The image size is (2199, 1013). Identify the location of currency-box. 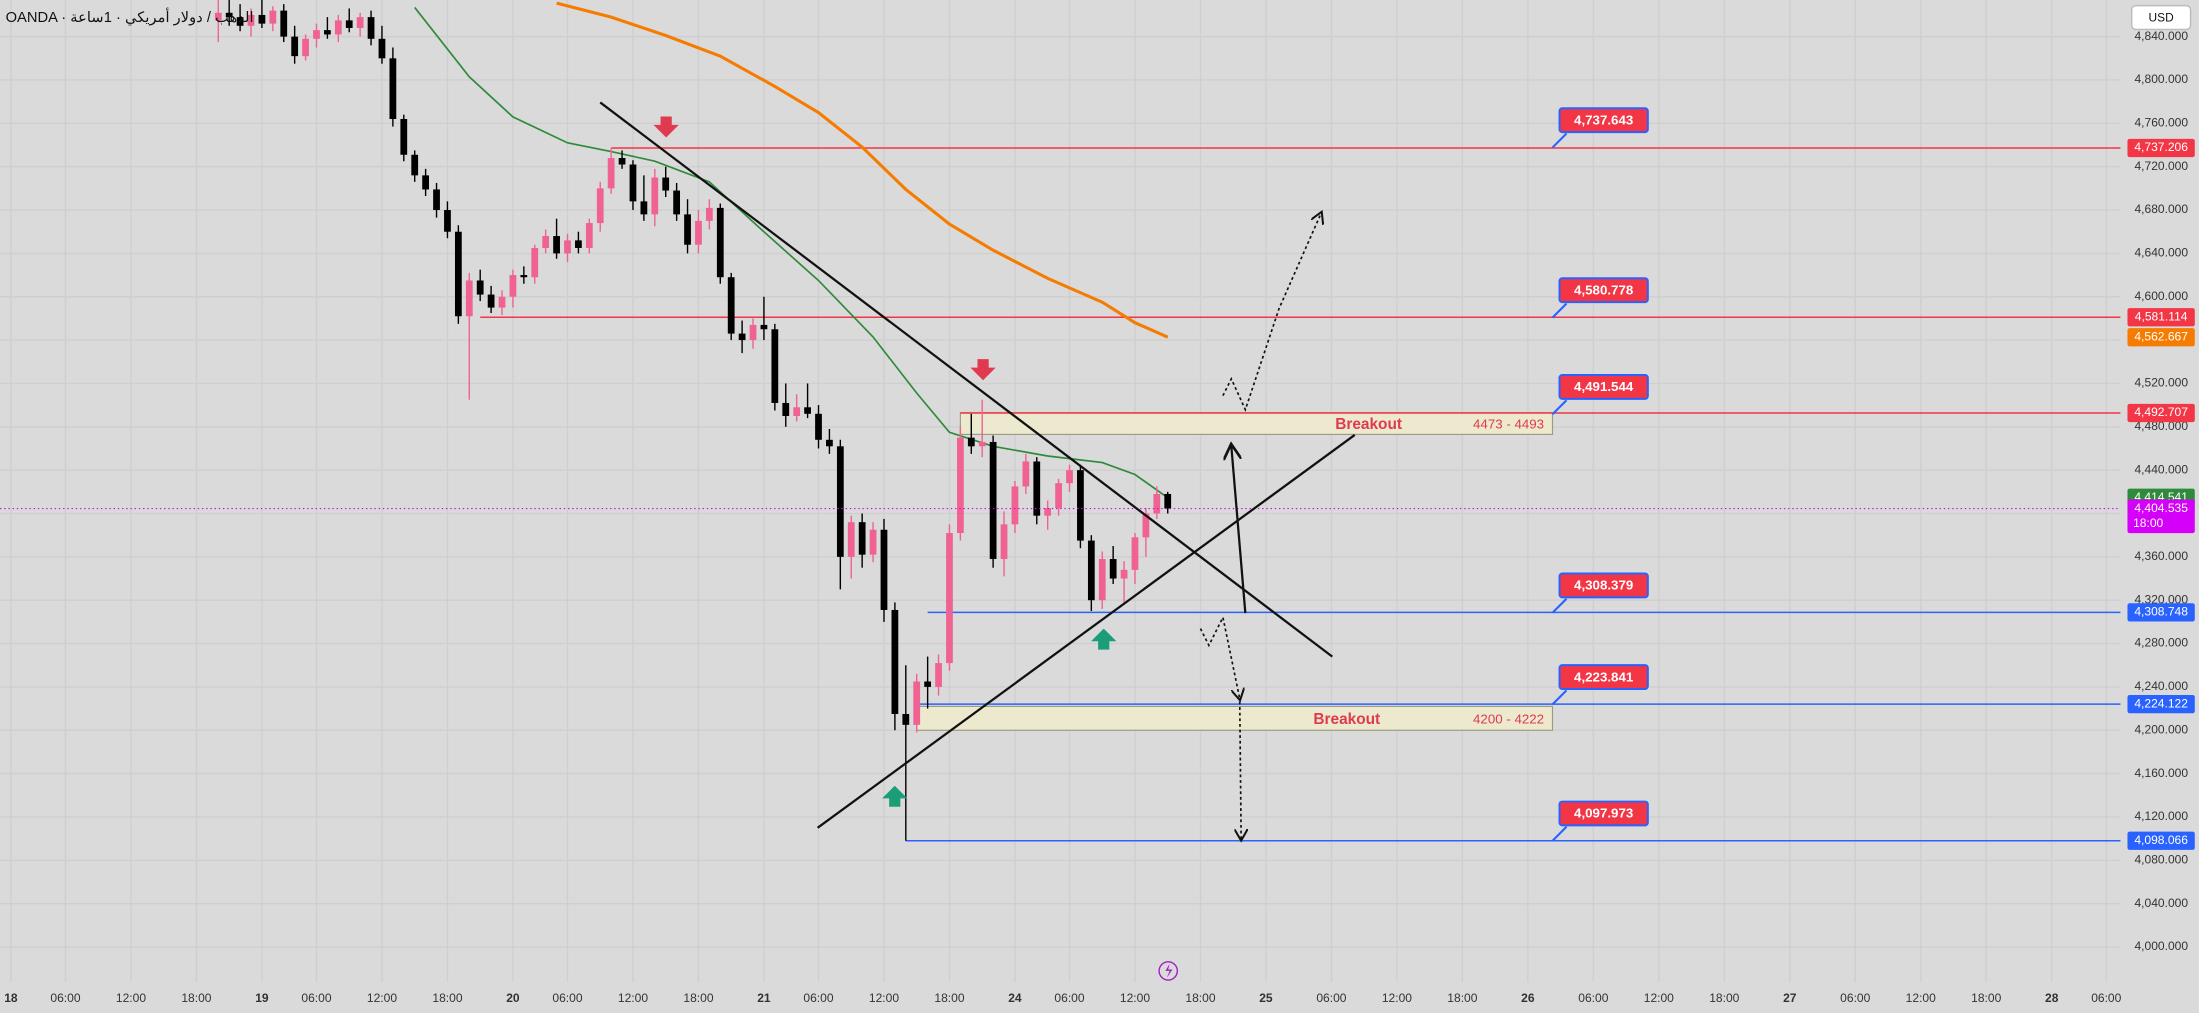
(2161, 17).